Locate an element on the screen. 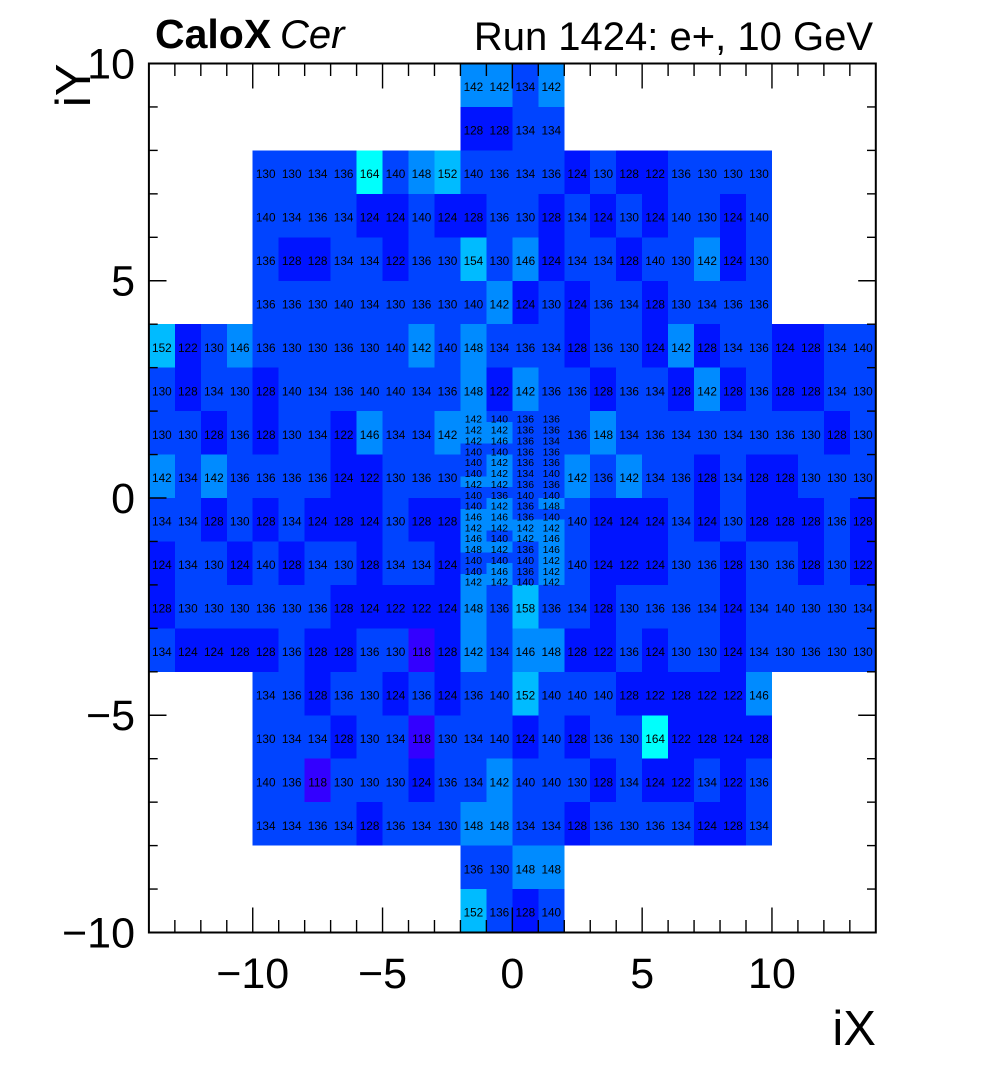 The height and width of the screenshot is (1072, 996). svg-text: 10 is located at coordinates (111, 64).